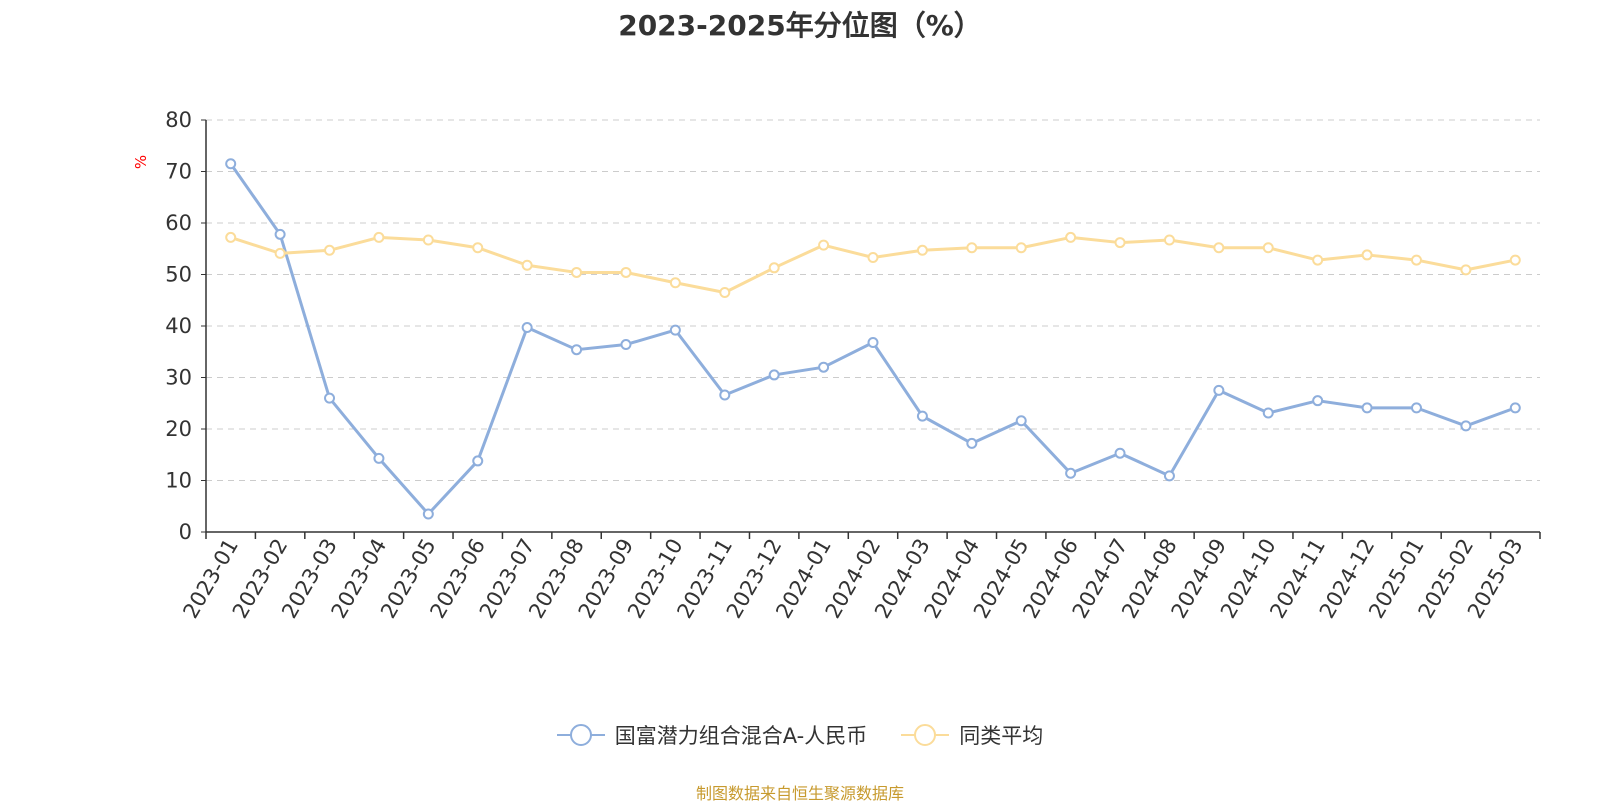 Image resolution: width=1600 pixels, height=804 pixels. What do you see at coordinates (178, 429) in the screenshot?
I see `y-tick-label: 20` at bounding box center [178, 429].